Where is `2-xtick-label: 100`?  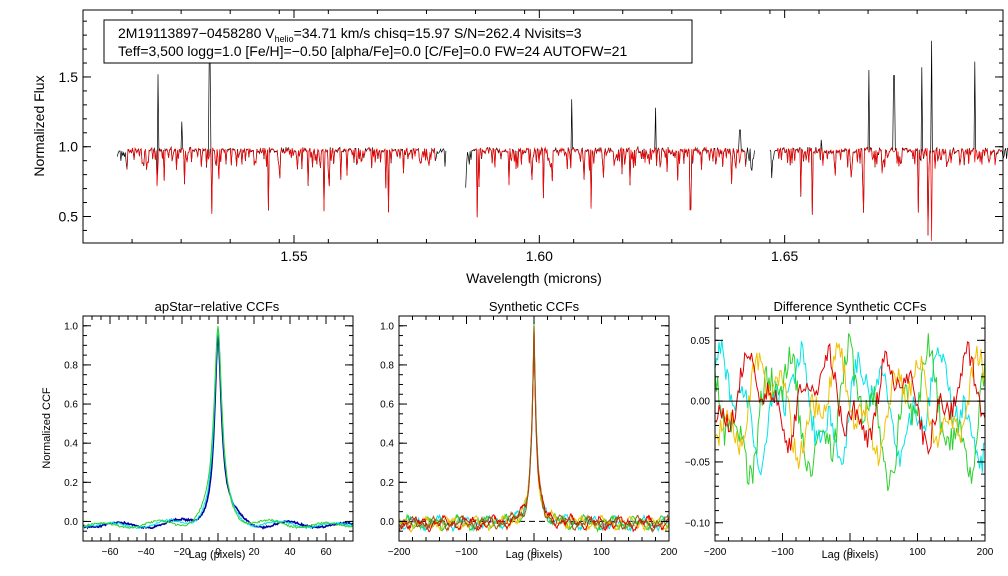 2-xtick-label: 100 is located at coordinates (601, 552).